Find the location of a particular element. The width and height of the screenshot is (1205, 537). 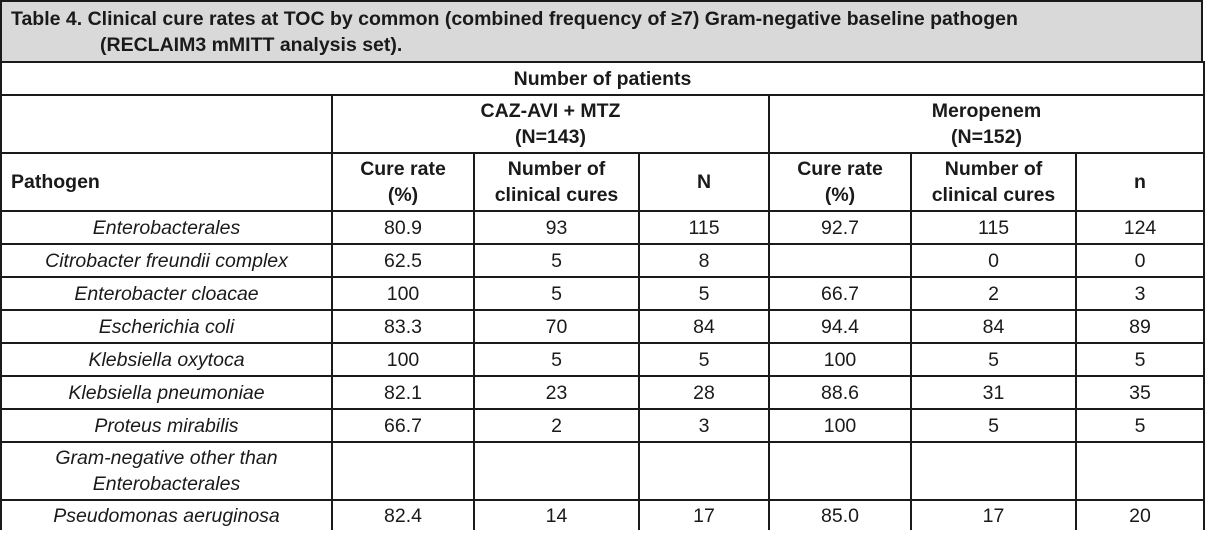

table-row: Enterobacter cloacae 100 5 5 66.7 2 3 is located at coordinates (602, 293).